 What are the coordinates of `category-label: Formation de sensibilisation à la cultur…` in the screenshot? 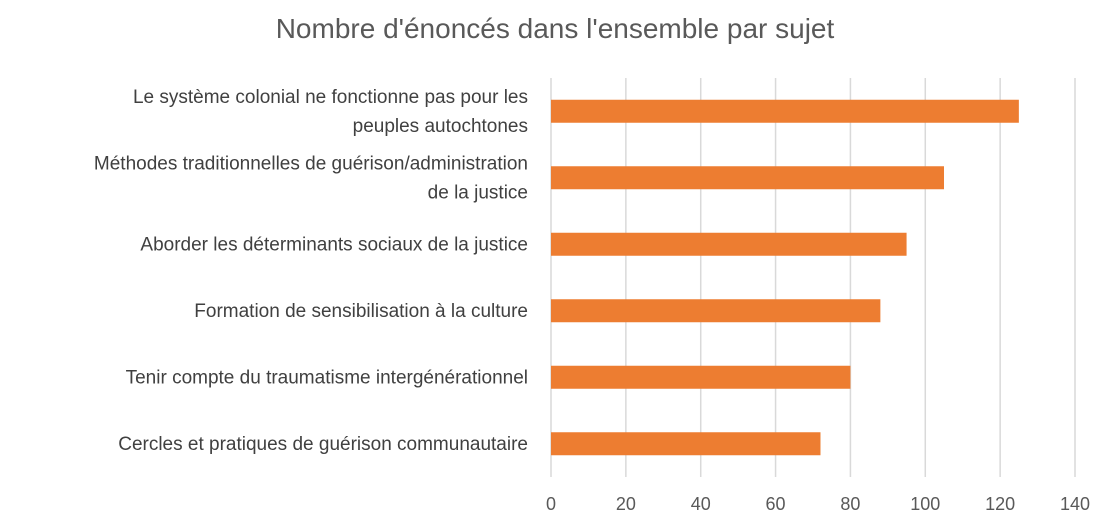 It's located at (361, 311).